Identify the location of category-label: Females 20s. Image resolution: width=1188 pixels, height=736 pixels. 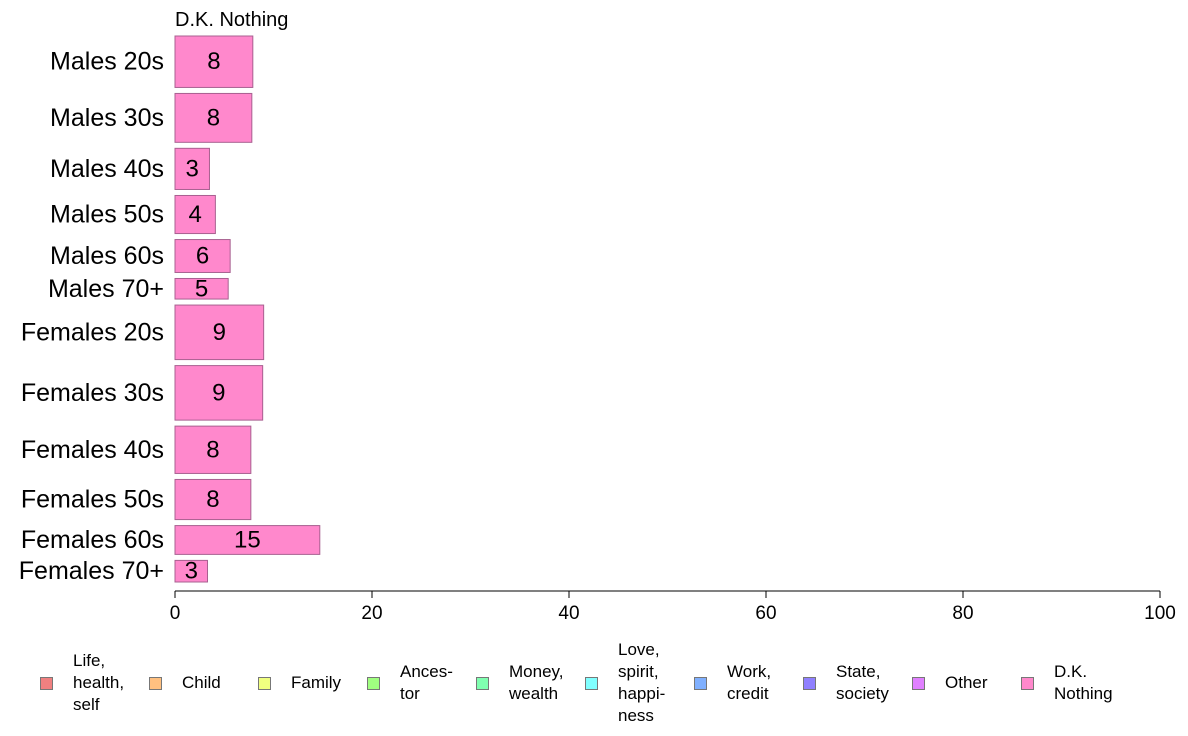
(92, 332).